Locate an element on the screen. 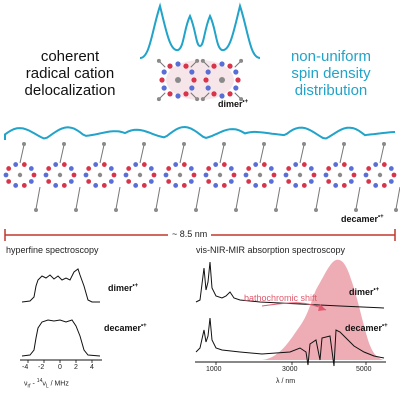 The height and width of the screenshot is (400, 400). hyperfine-panel is located at coordinates (61, 315).